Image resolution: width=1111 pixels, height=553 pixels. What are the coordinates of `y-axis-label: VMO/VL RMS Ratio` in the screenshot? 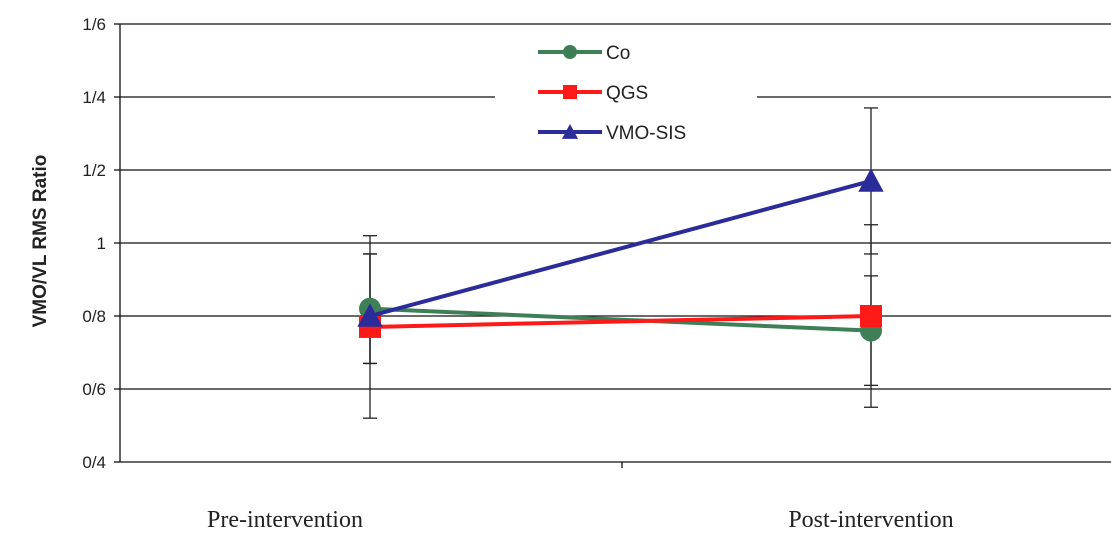 It's located at (40, 241).